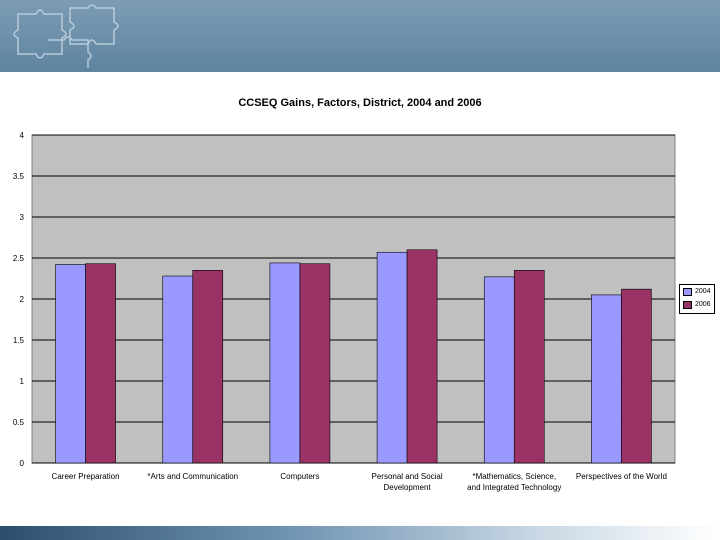 The height and width of the screenshot is (540, 720). What do you see at coordinates (19, 176) in the screenshot?
I see `y-tick-label: 3.5` at bounding box center [19, 176].